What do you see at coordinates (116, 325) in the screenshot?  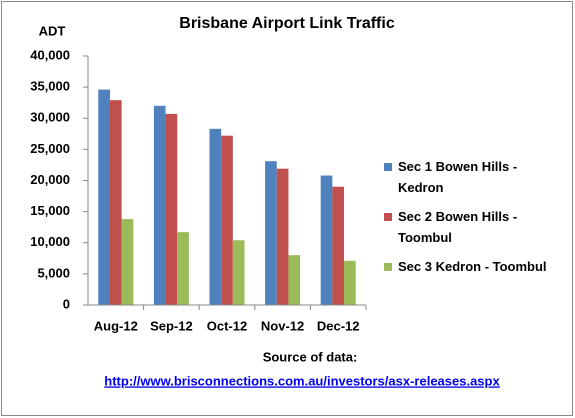 I see `x-tick-label: Aug-12` at bounding box center [116, 325].